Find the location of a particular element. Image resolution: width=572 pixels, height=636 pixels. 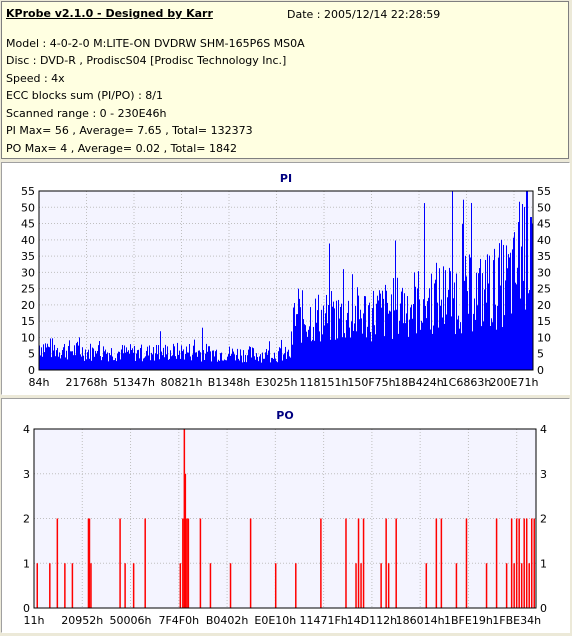

y-tick-label-right: 10 is located at coordinates (544, 337).